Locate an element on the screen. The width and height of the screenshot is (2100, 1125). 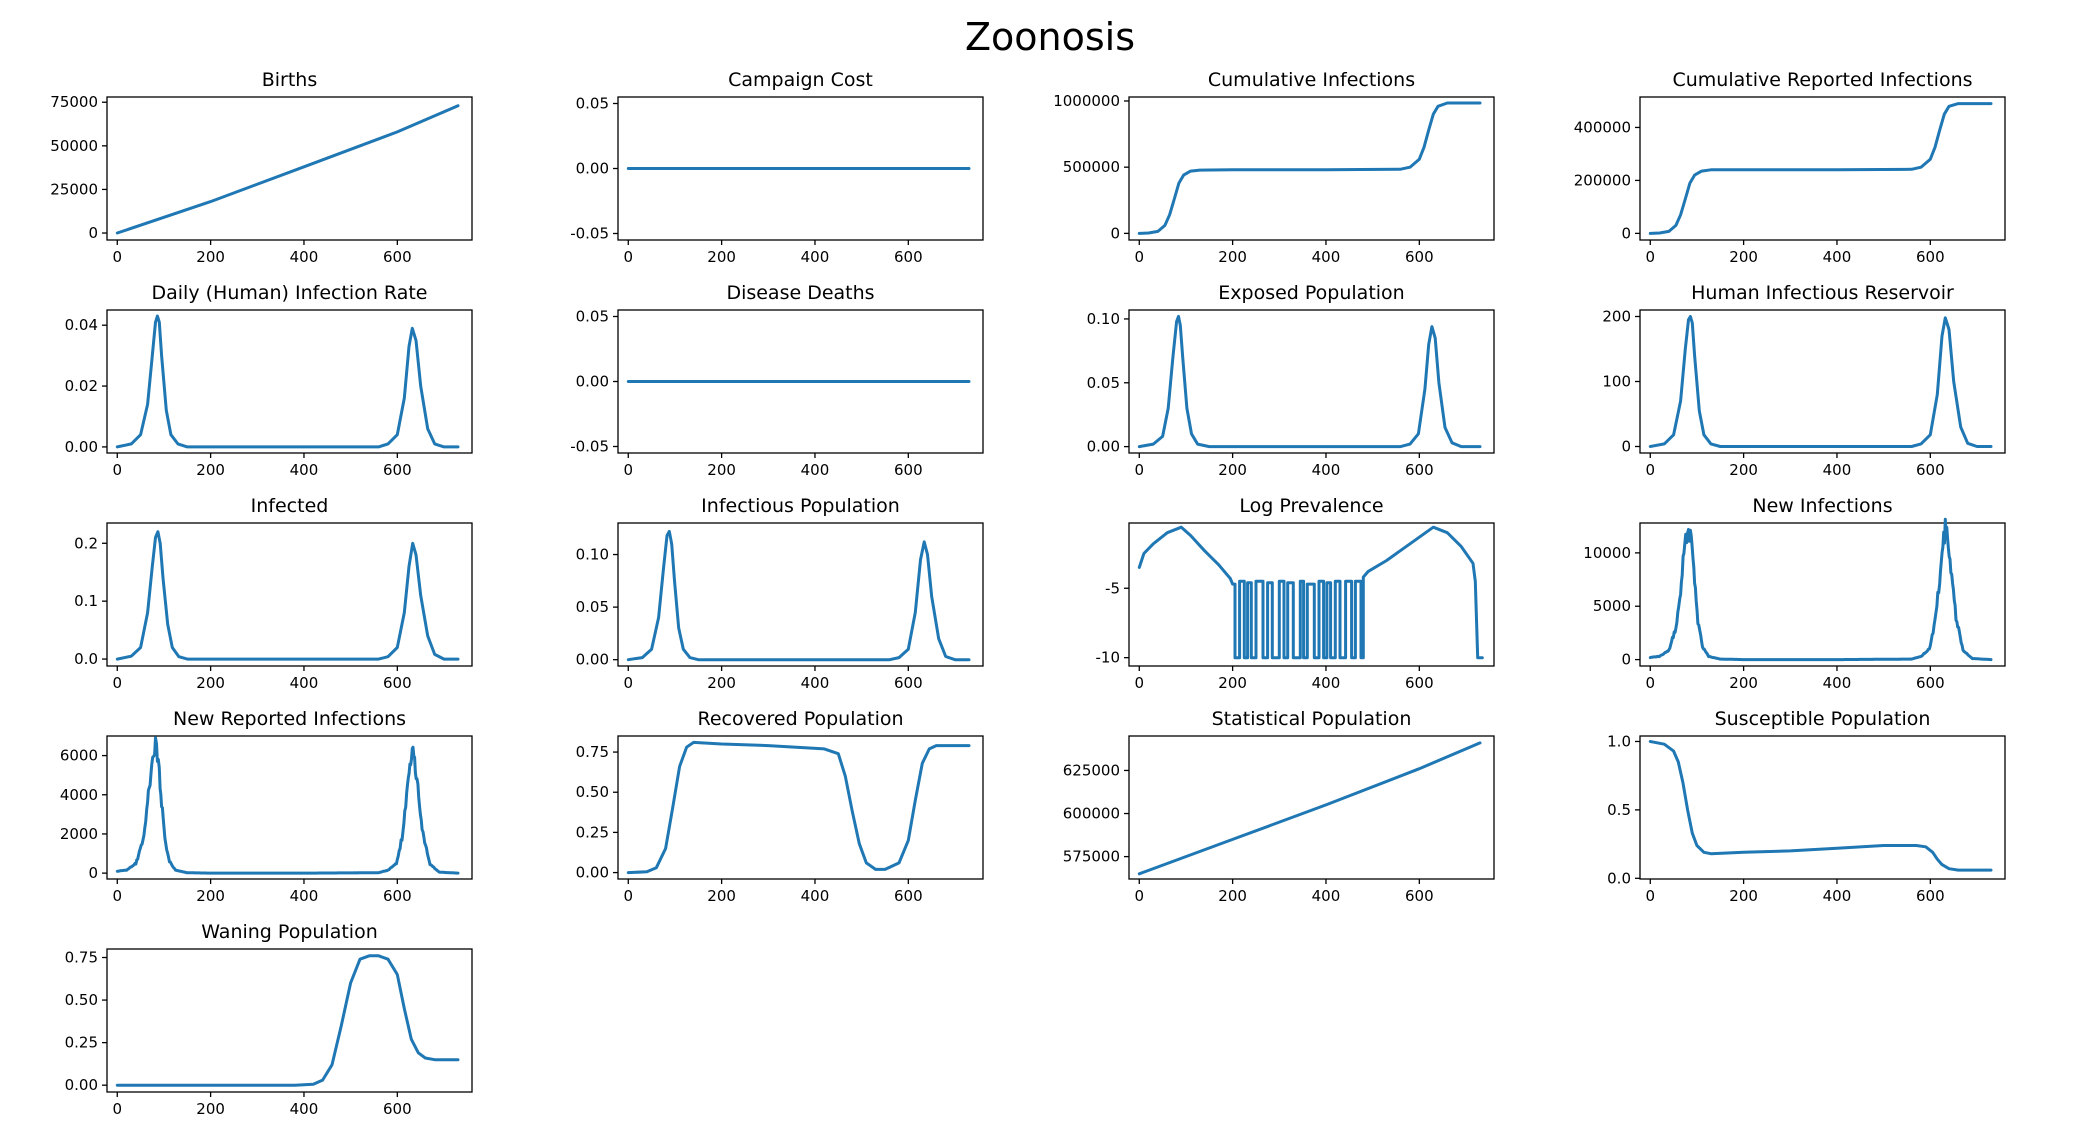
y-tick-label: 10000 is located at coordinates (1607, 553).